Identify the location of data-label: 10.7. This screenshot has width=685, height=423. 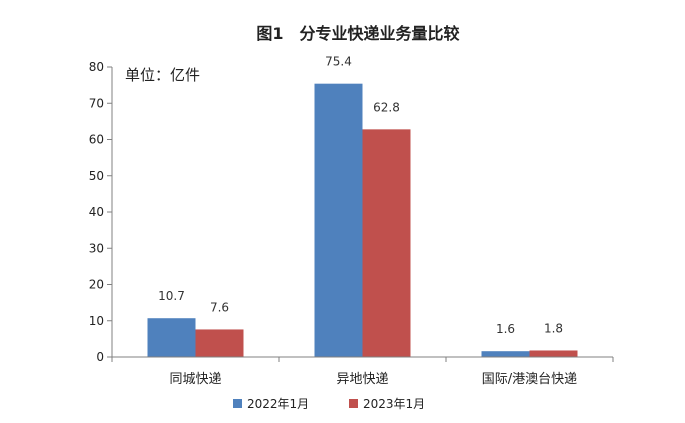
(171, 296).